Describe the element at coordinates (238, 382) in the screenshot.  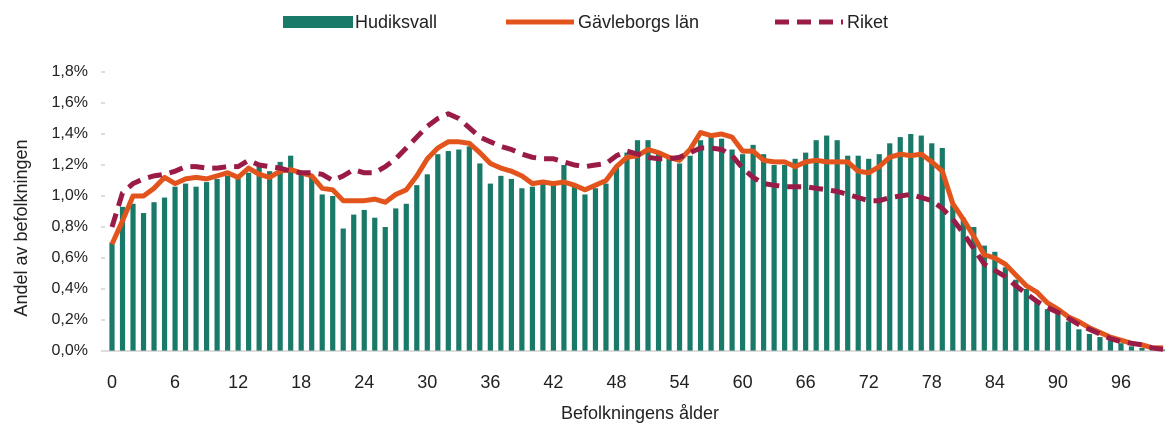
I see `x-tick-label: 12` at that location.